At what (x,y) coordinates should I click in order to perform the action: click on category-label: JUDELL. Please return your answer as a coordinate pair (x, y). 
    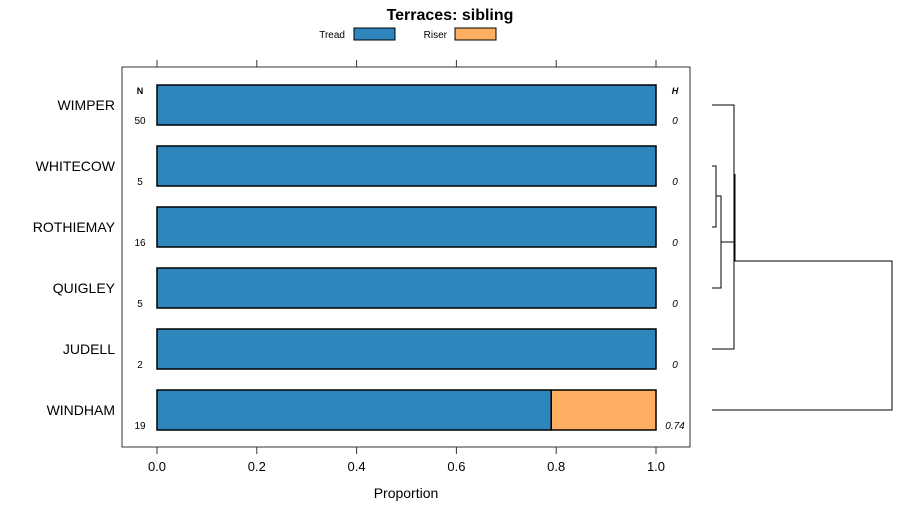
    Looking at the image, I should click on (89, 349).